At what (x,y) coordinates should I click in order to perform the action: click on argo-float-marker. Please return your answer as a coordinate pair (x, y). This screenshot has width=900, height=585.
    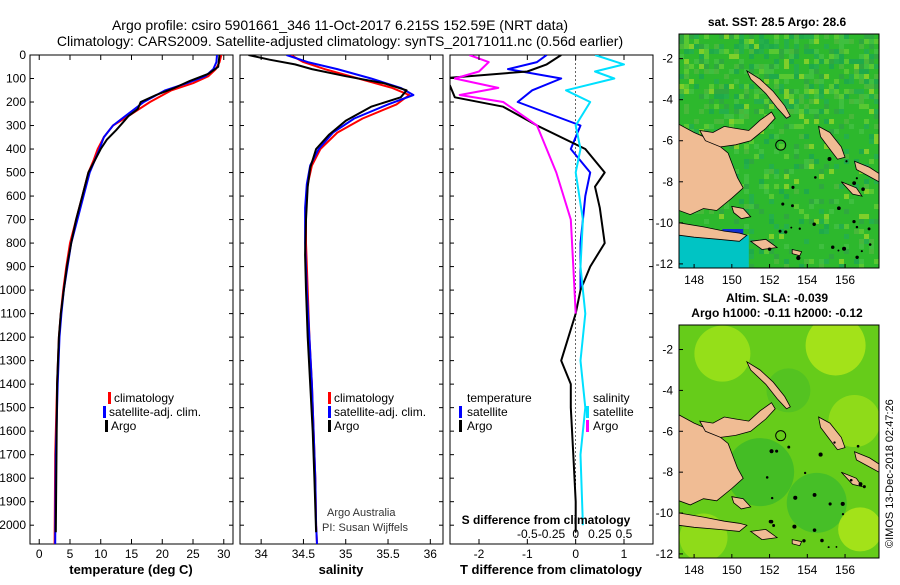
    Looking at the image, I should click on (781, 436).